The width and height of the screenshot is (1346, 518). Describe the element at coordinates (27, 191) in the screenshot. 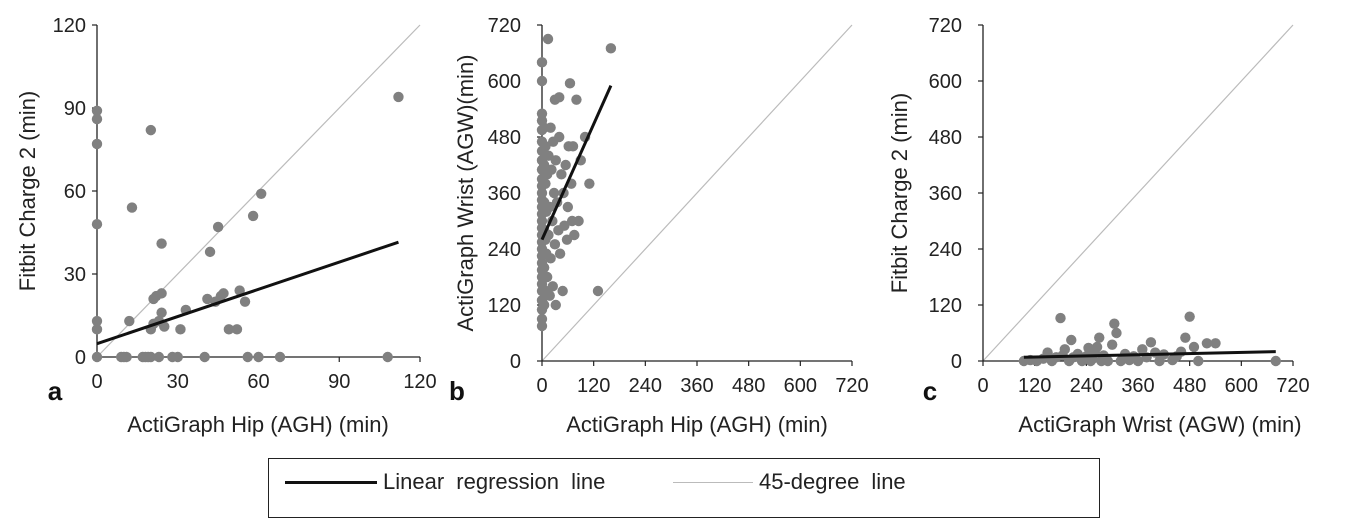

I see `y-axis-label: Fitbit Charge 2 (min)` at that location.